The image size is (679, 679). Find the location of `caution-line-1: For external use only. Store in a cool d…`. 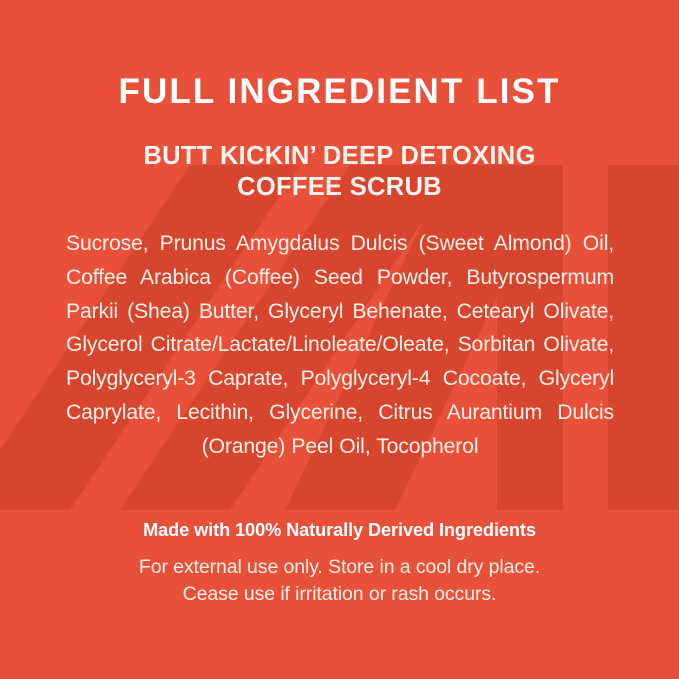

caution-line-1: For external use only. Store in a cool d… is located at coordinates (339, 567).